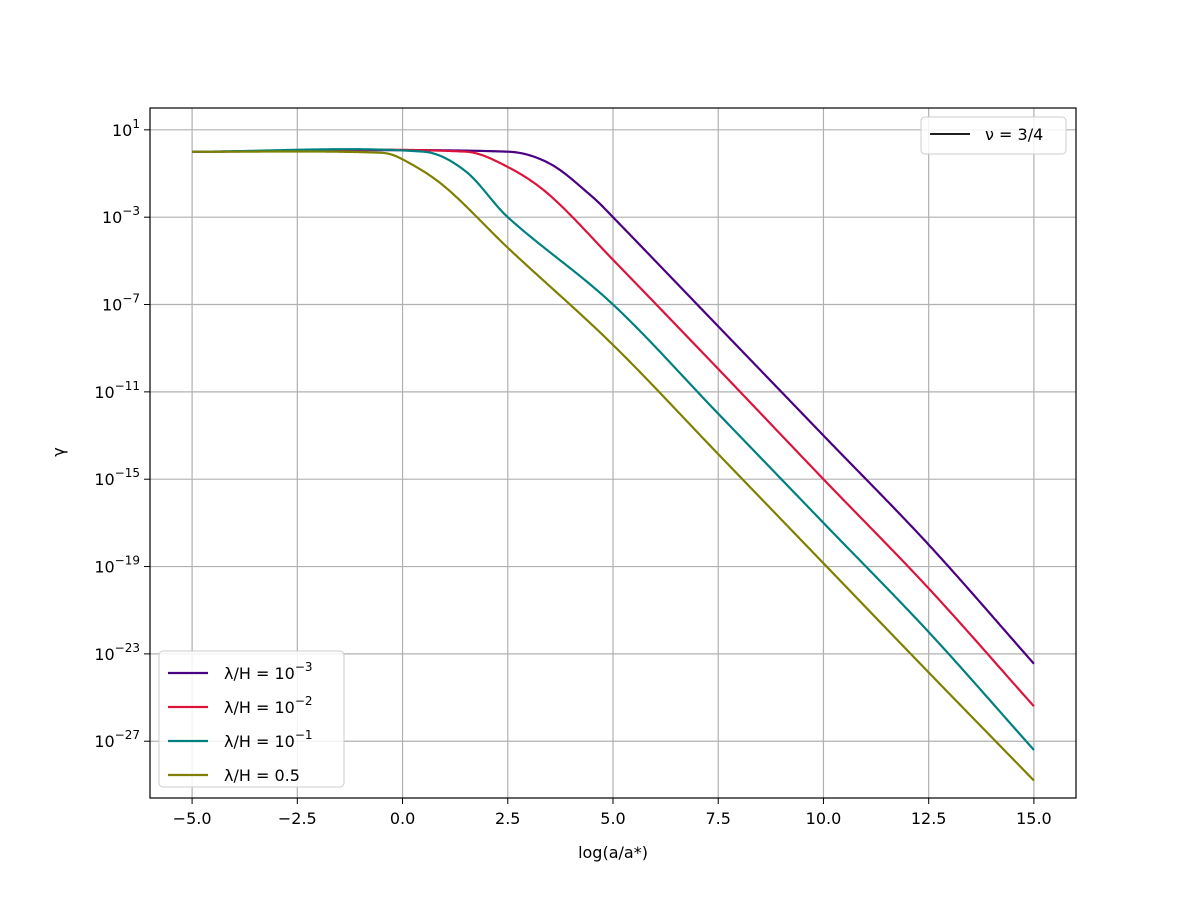 This screenshot has width=1196, height=897. What do you see at coordinates (117, 652) in the screenshot?
I see `y-tick-label: 10⁻²³` at bounding box center [117, 652].